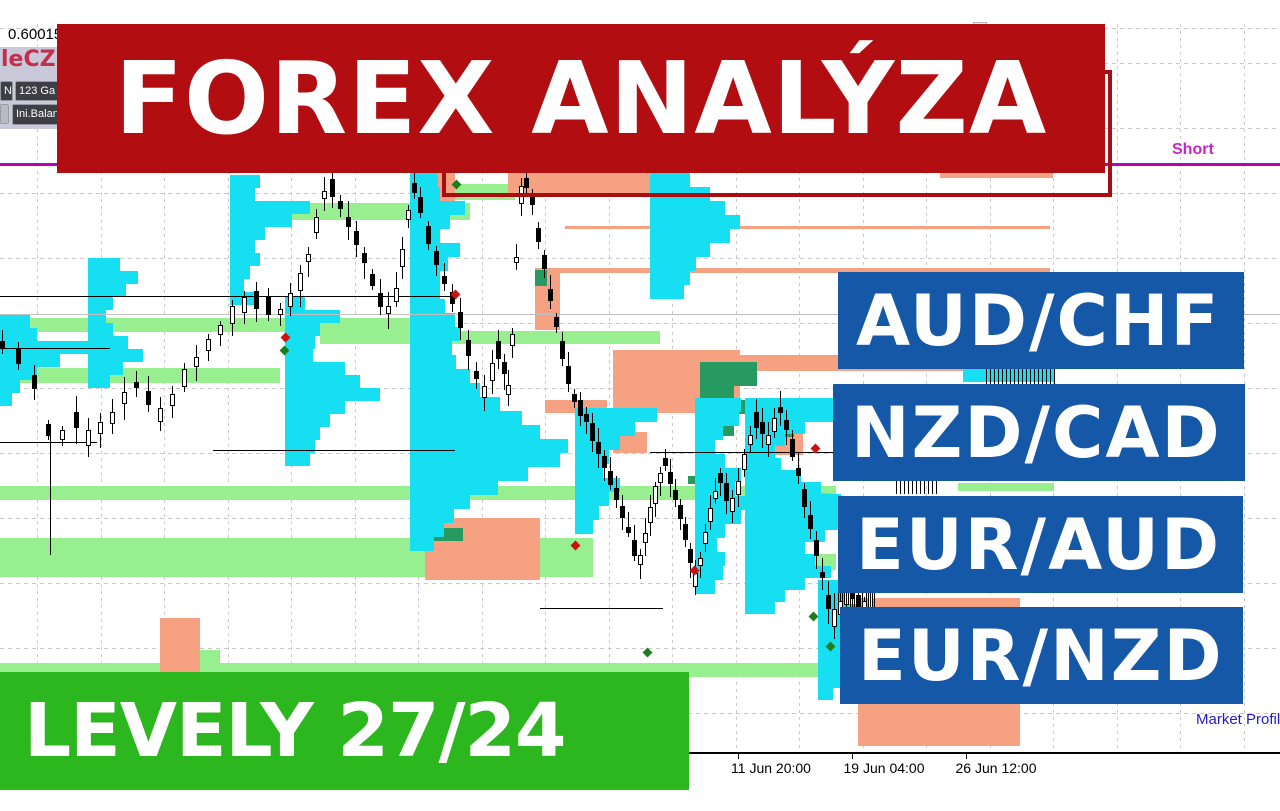 The width and height of the screenshot is (1280, 811). What do you see at coordinates (996, 768) in the screenshot?
I see `x-axis-label: 26 Jun 12:00` at bounding box center [996, 768].